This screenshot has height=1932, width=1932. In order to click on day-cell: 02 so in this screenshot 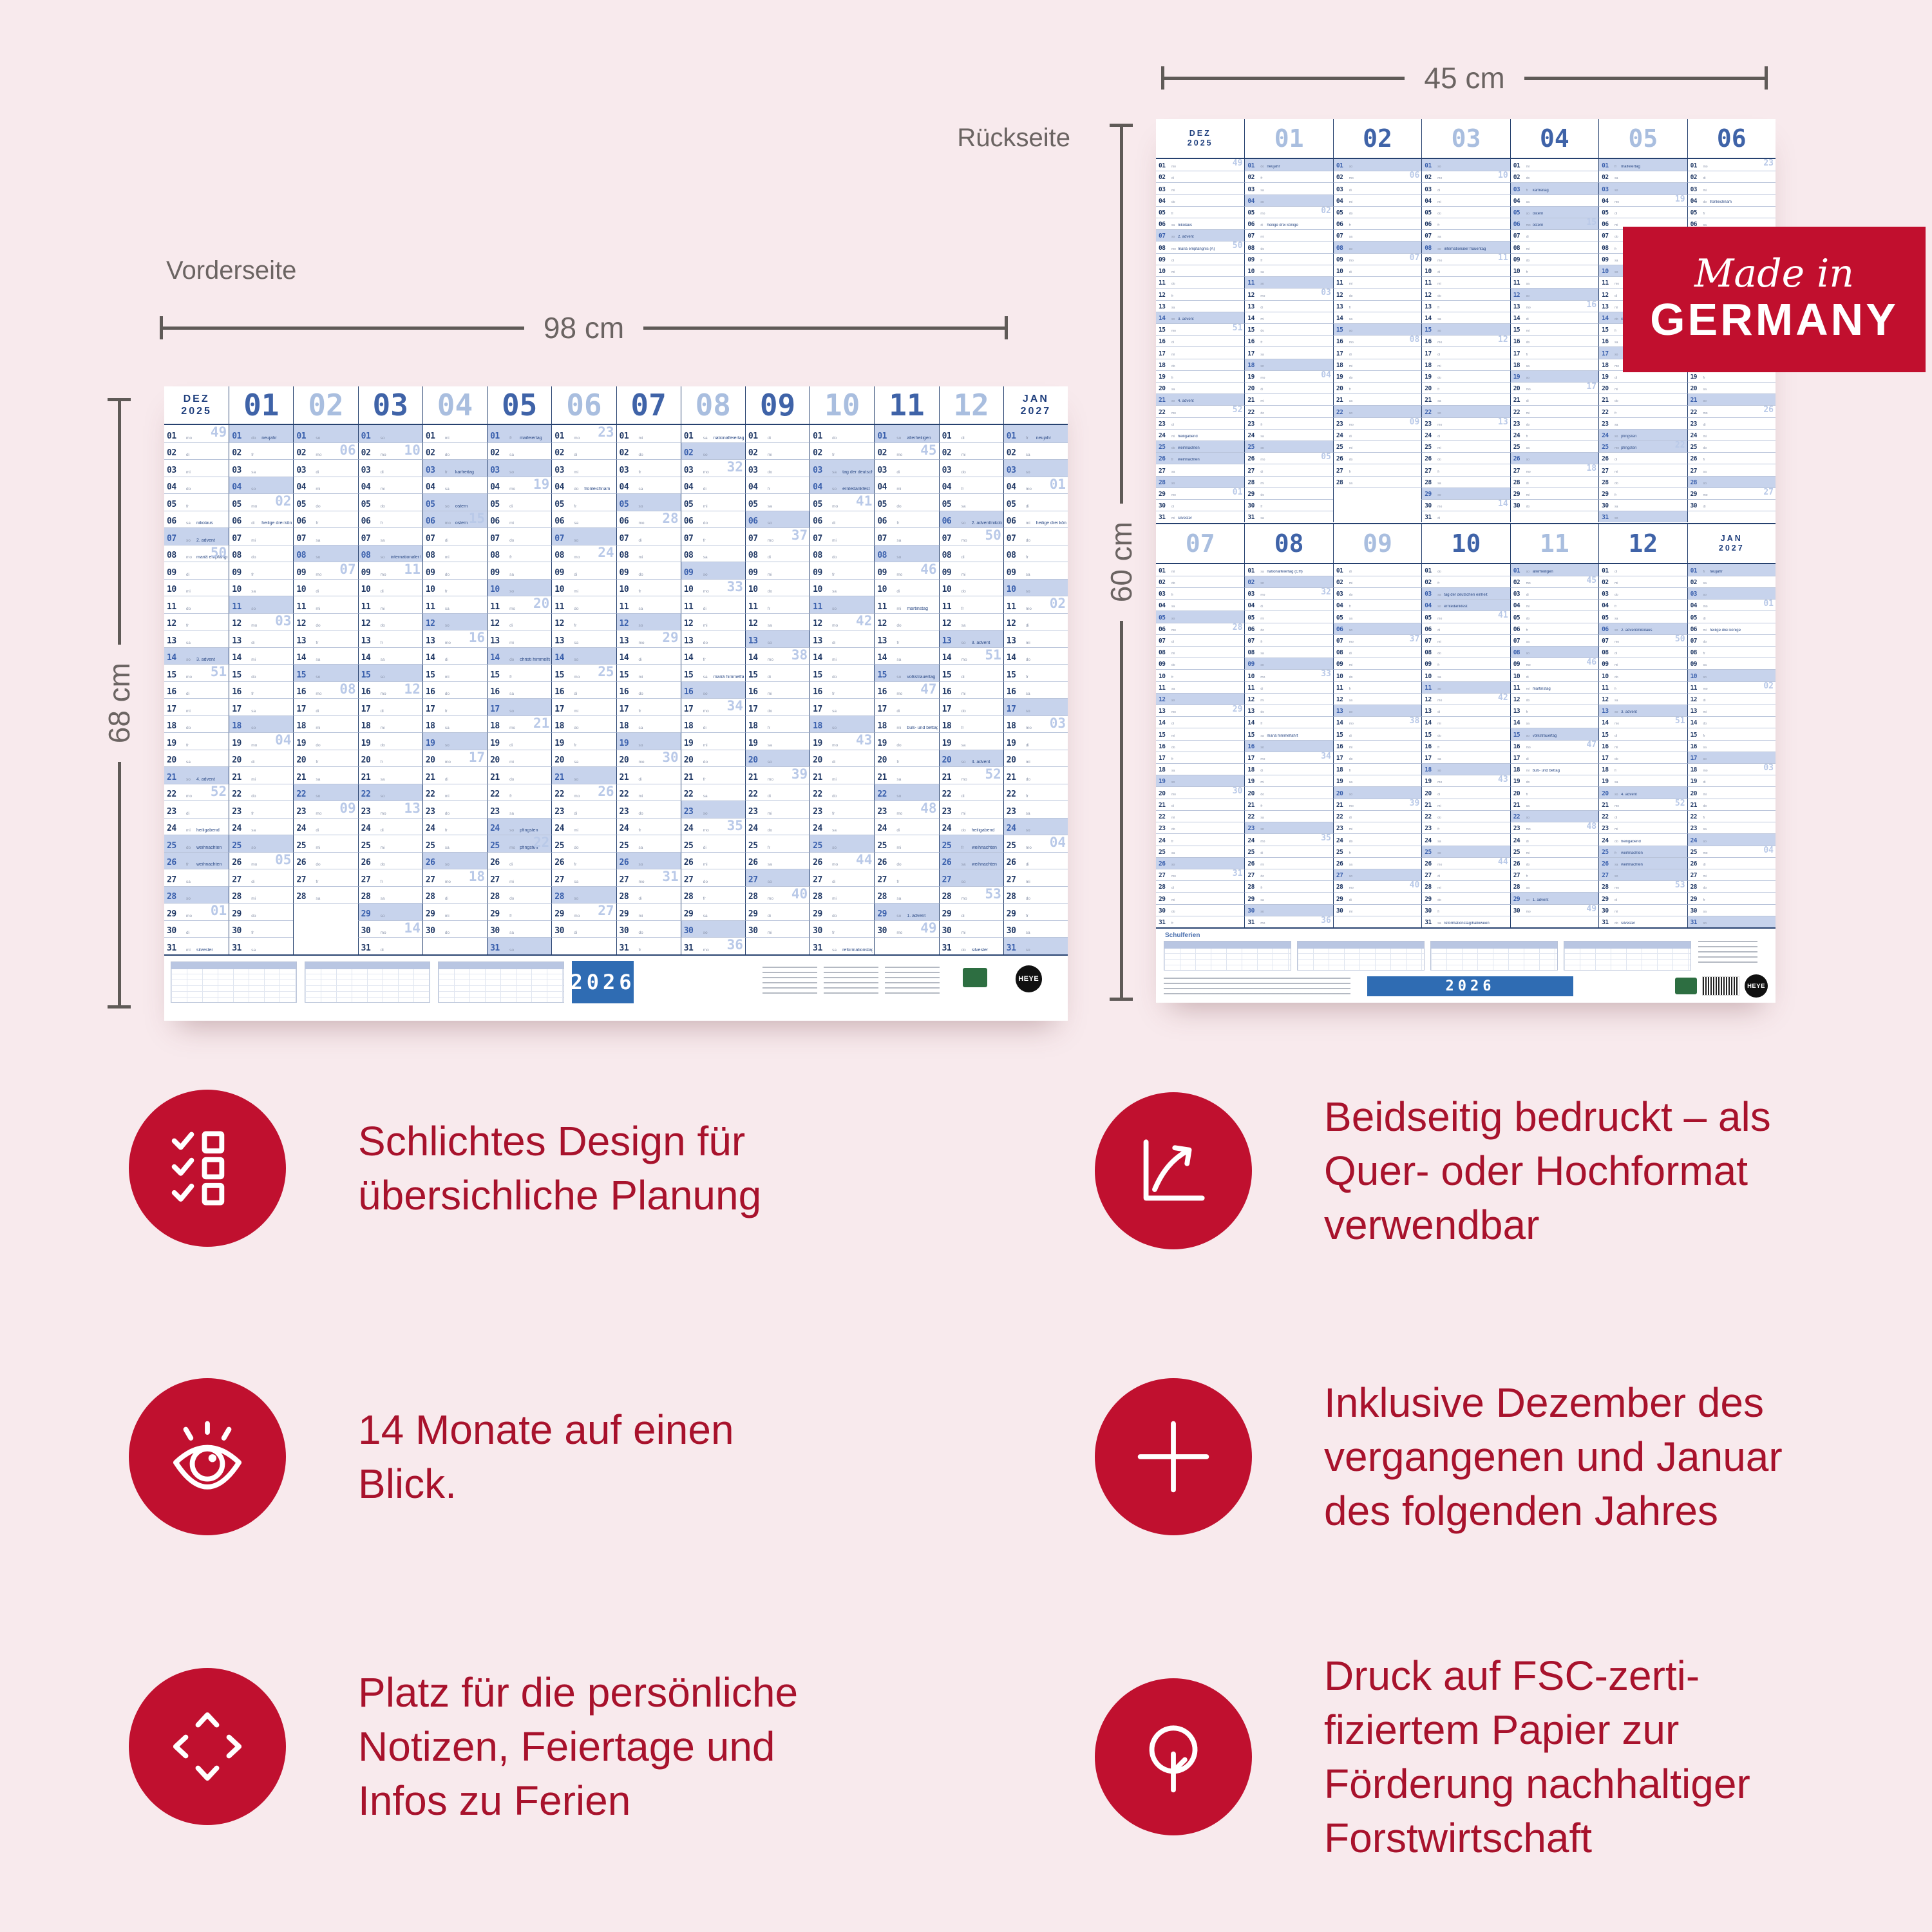, I will do `click(1288, 581)`.